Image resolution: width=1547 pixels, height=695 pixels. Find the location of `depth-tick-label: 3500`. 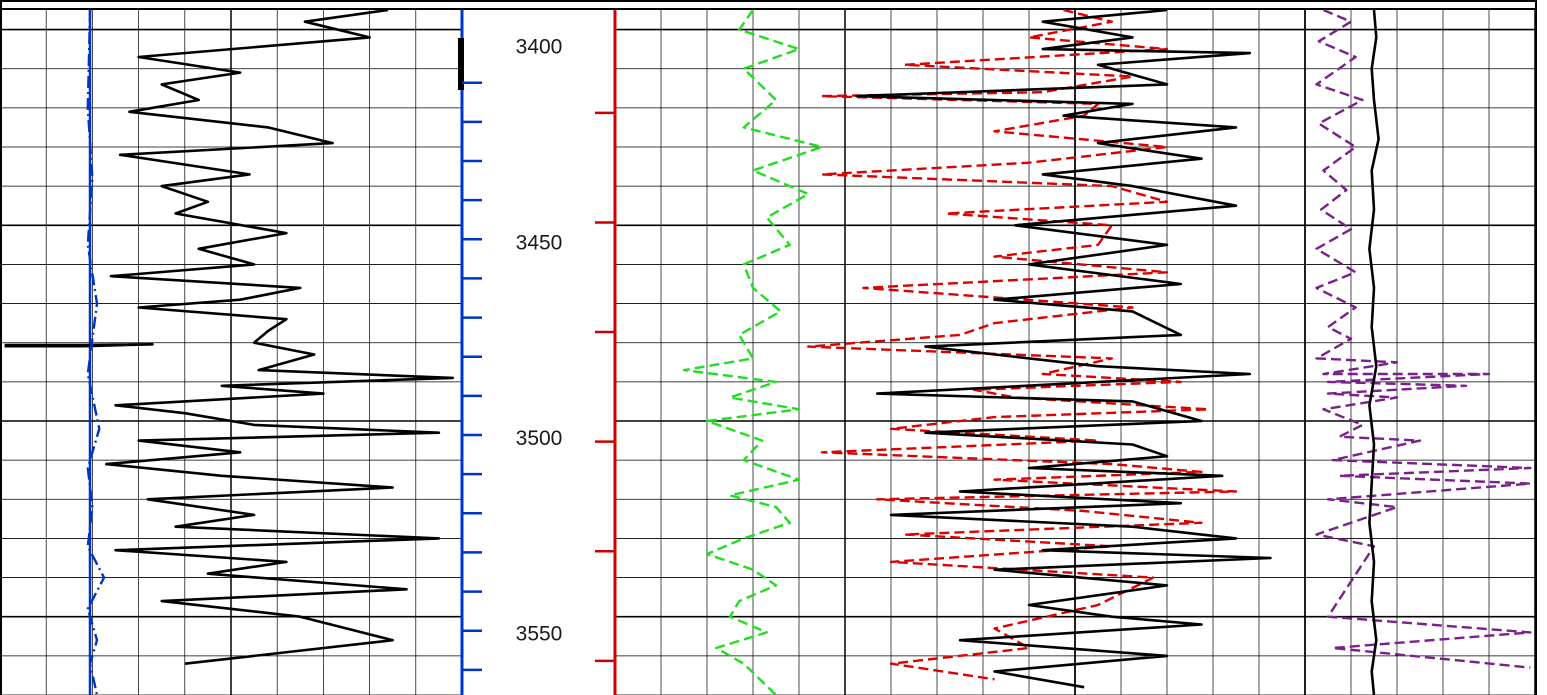

depth-tick-label: 3500 is located at coordinates (539, 438).